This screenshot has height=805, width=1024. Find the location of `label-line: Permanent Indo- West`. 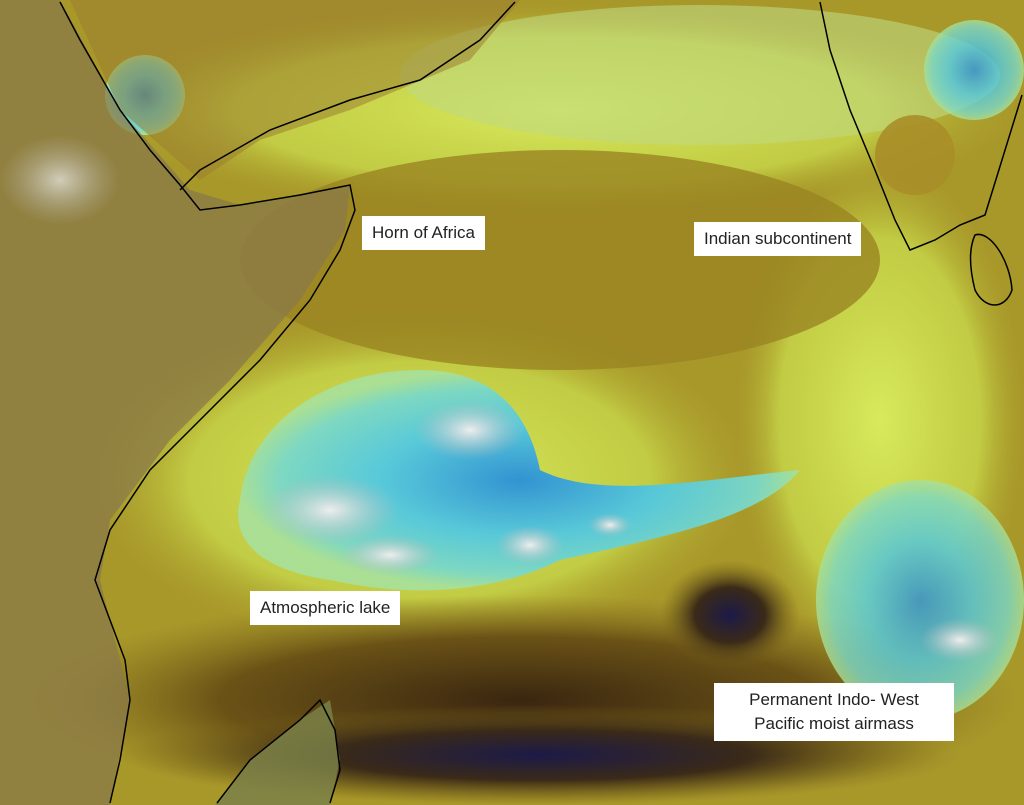

label-line: Permanent Indo- West is located at coordinates (834, 699).